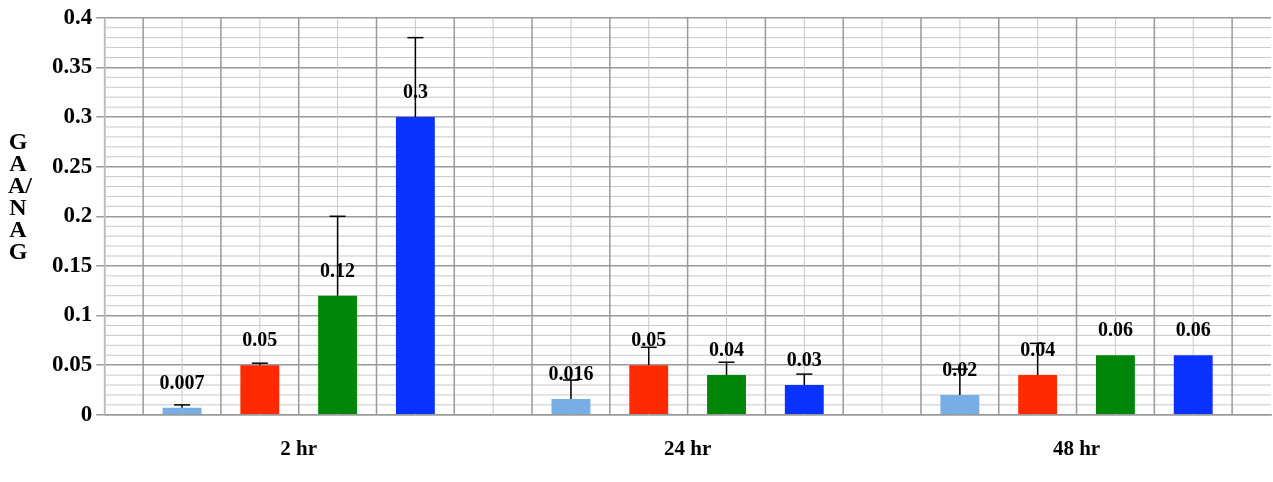  Describe the element at coordinates (72, 66) in the screenshot. I see `y-tick-label: 0.35` at that location.